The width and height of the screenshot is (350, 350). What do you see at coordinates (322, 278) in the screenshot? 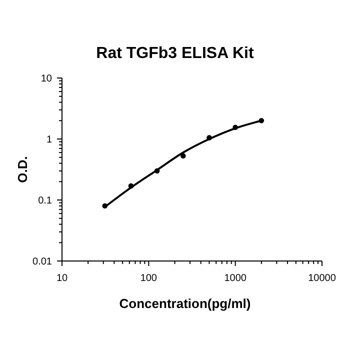
I see `x-tick-label: 10000` at bounding box center [322, 278].